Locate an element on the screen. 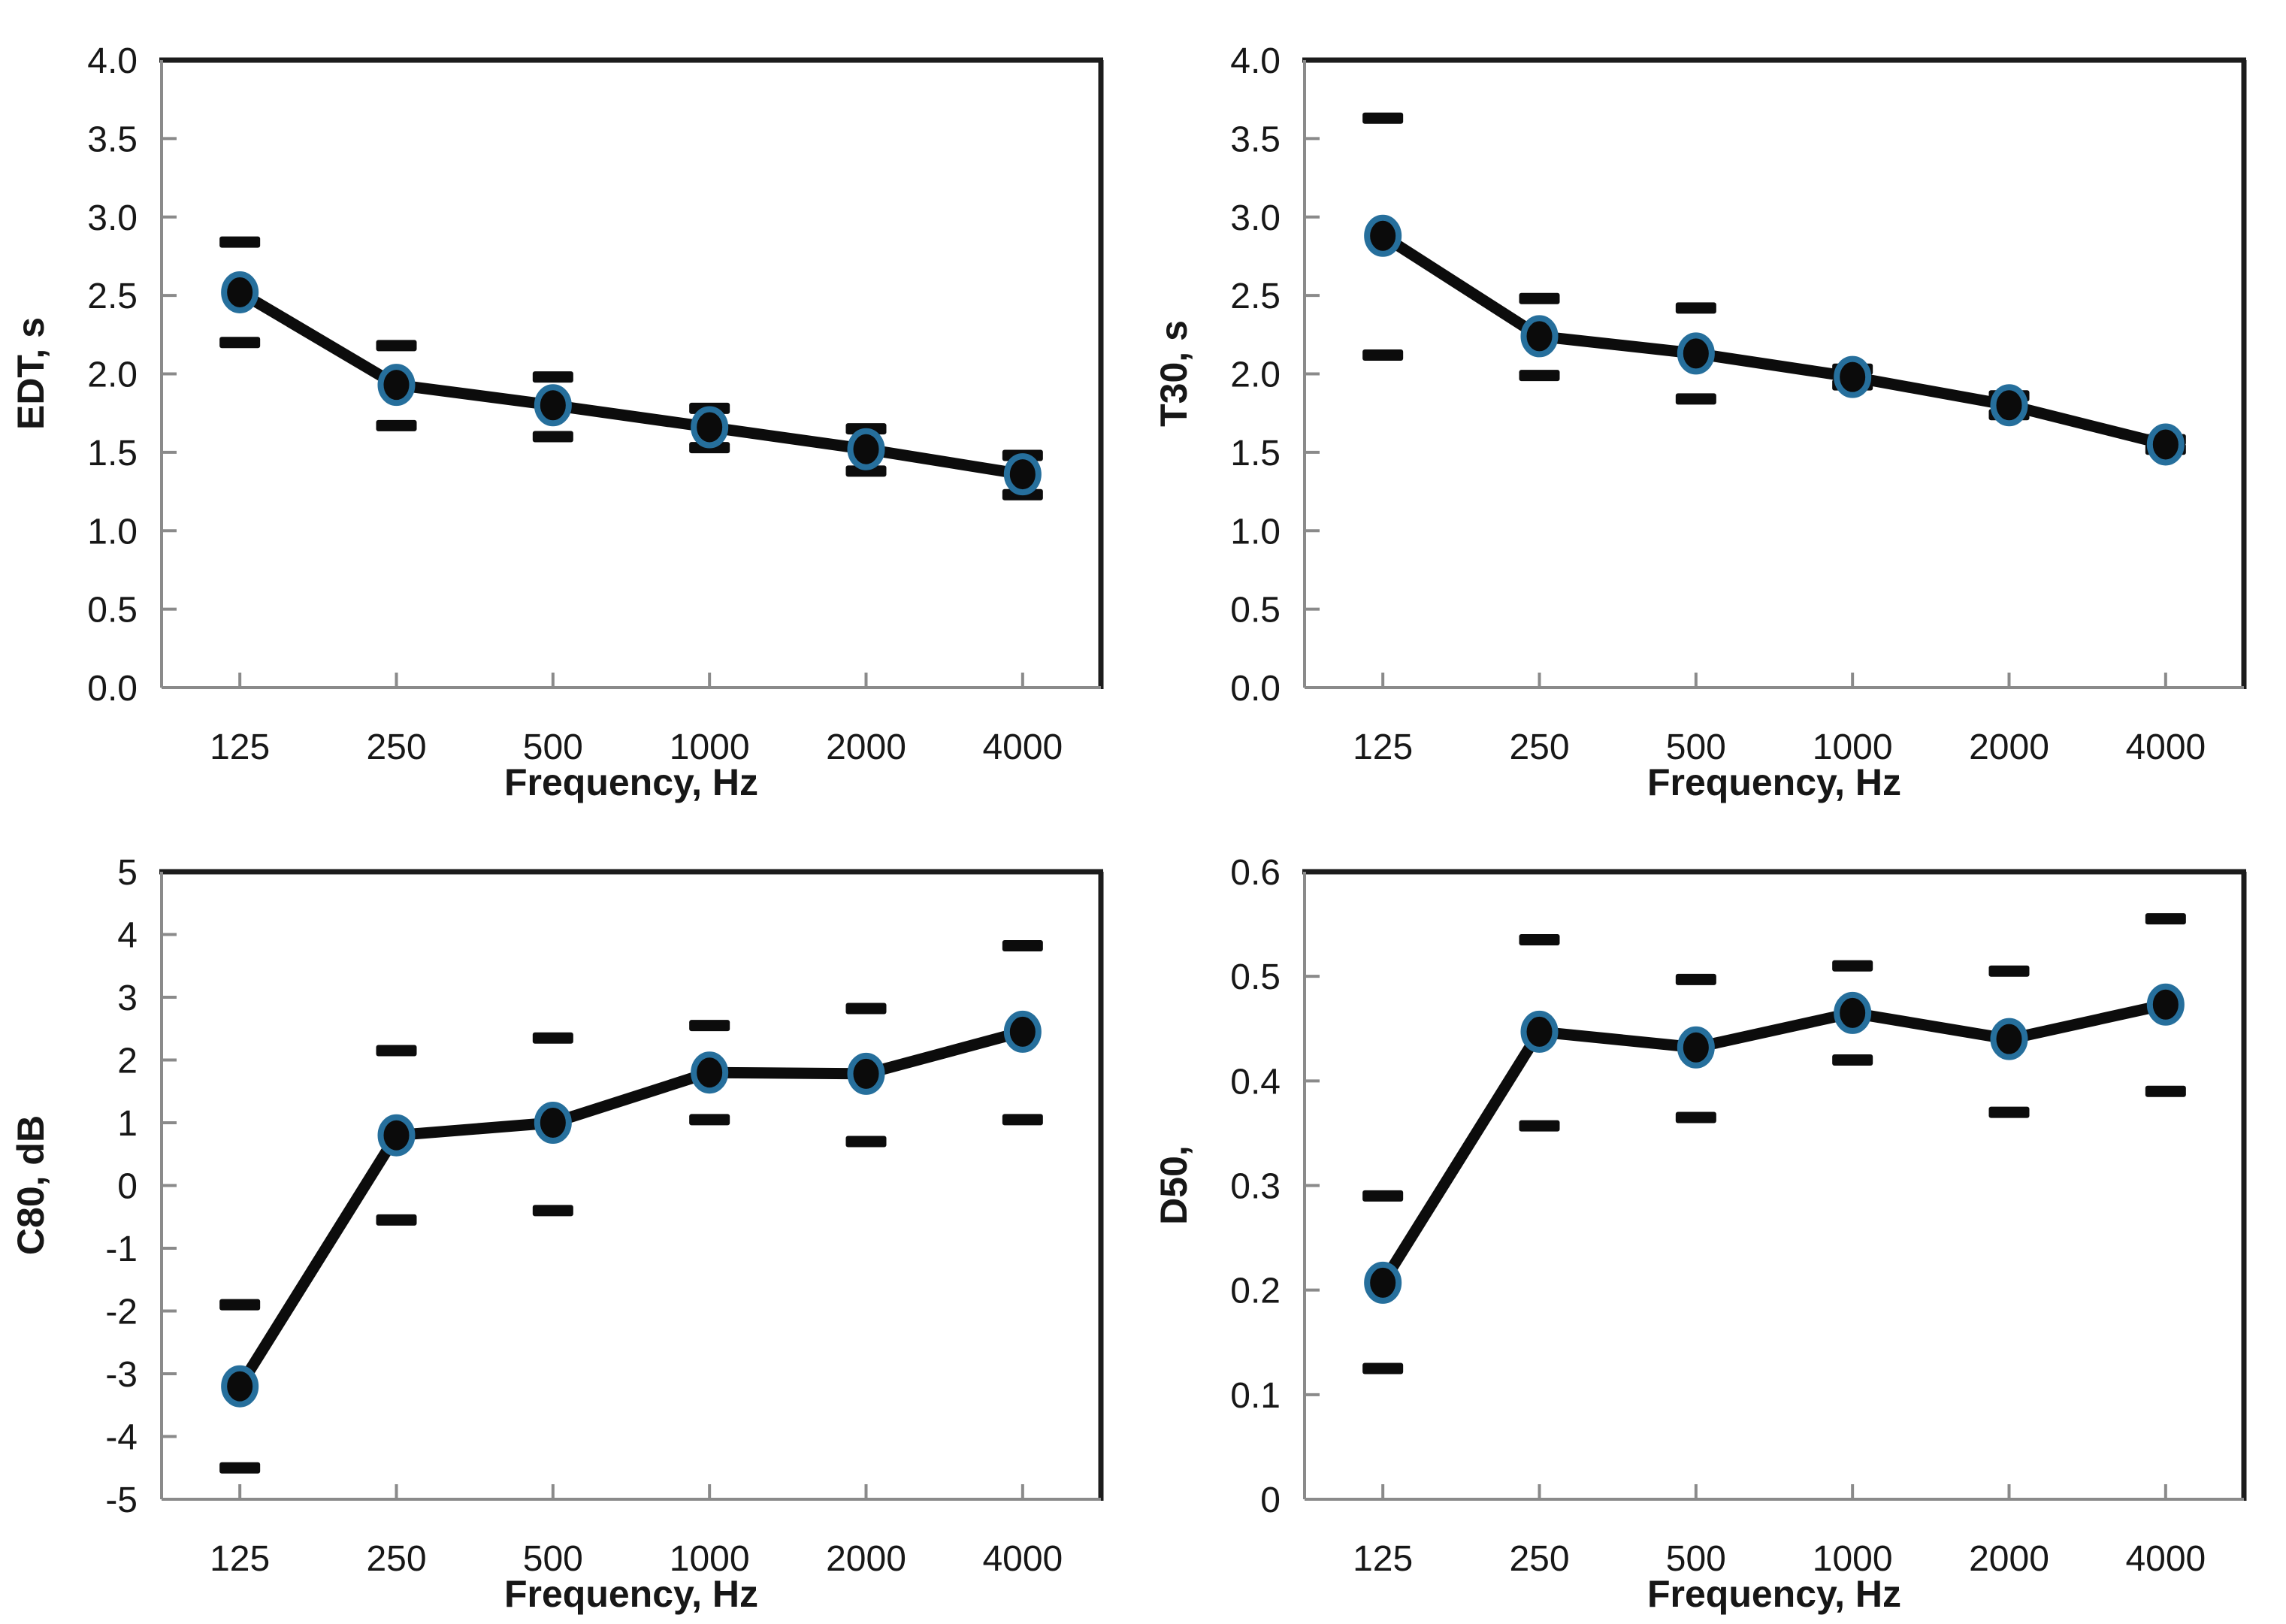 The image size is (2286, 1624). y-tick-label: 2 is located at coordinates (127, 1061).